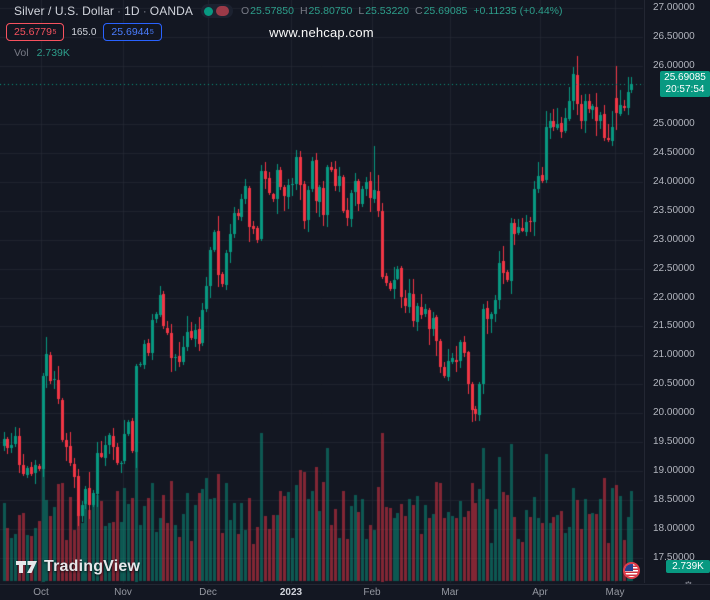 This screenshot has height=600, width=710. I want to click on spread-value: 165.0, so click(84, 32).